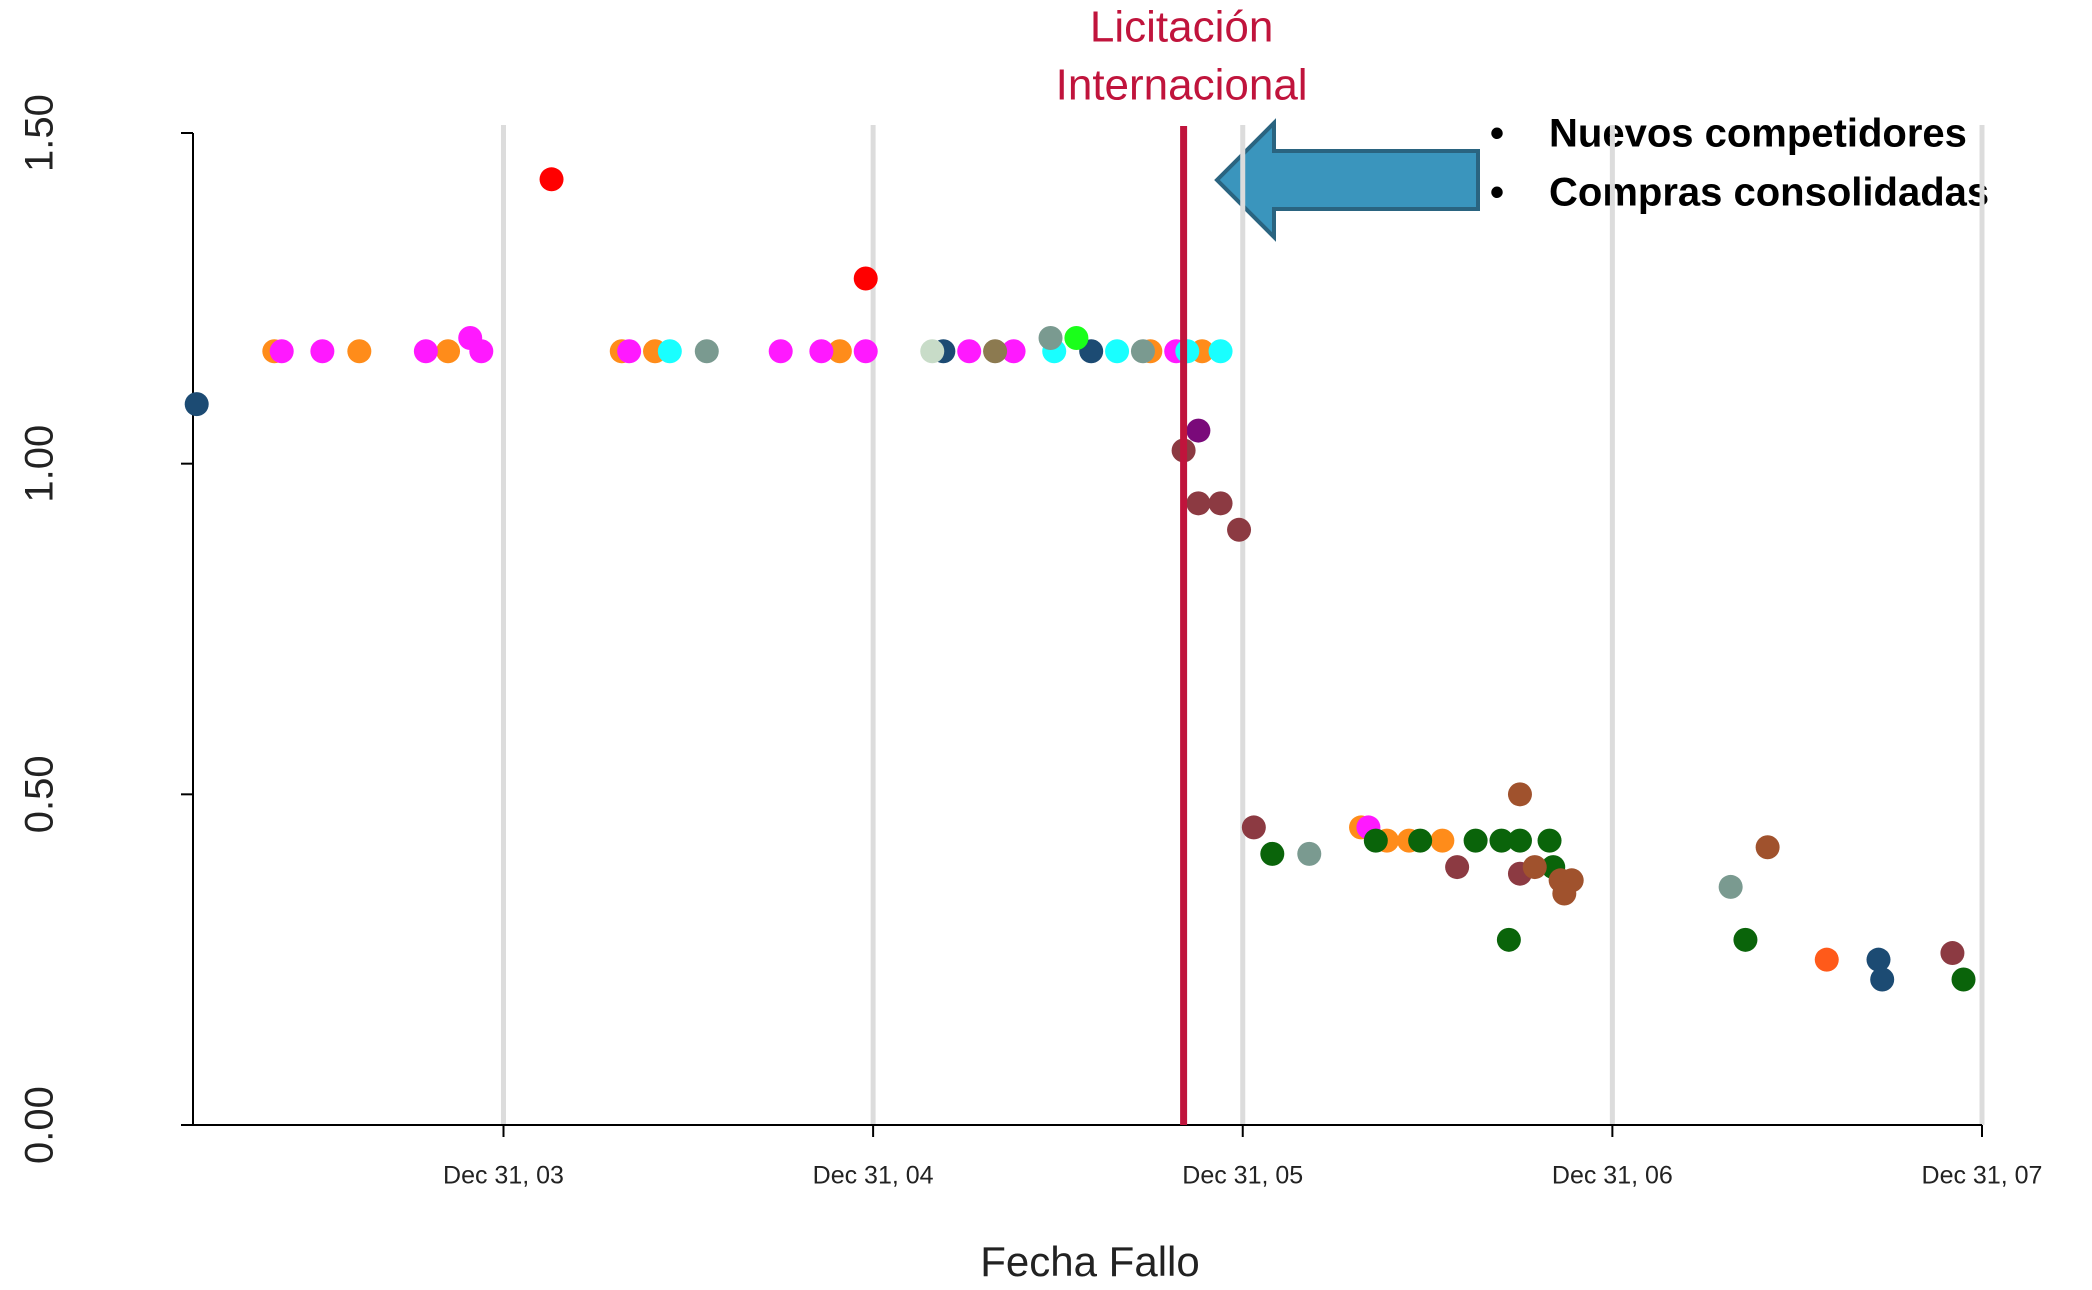 This screenshot has width=2092, height=1290. What do you see at coordinates (1181, 27) in the screenshot?
I see `annotation-label: Licitación` at bounding box center [1181, 27].